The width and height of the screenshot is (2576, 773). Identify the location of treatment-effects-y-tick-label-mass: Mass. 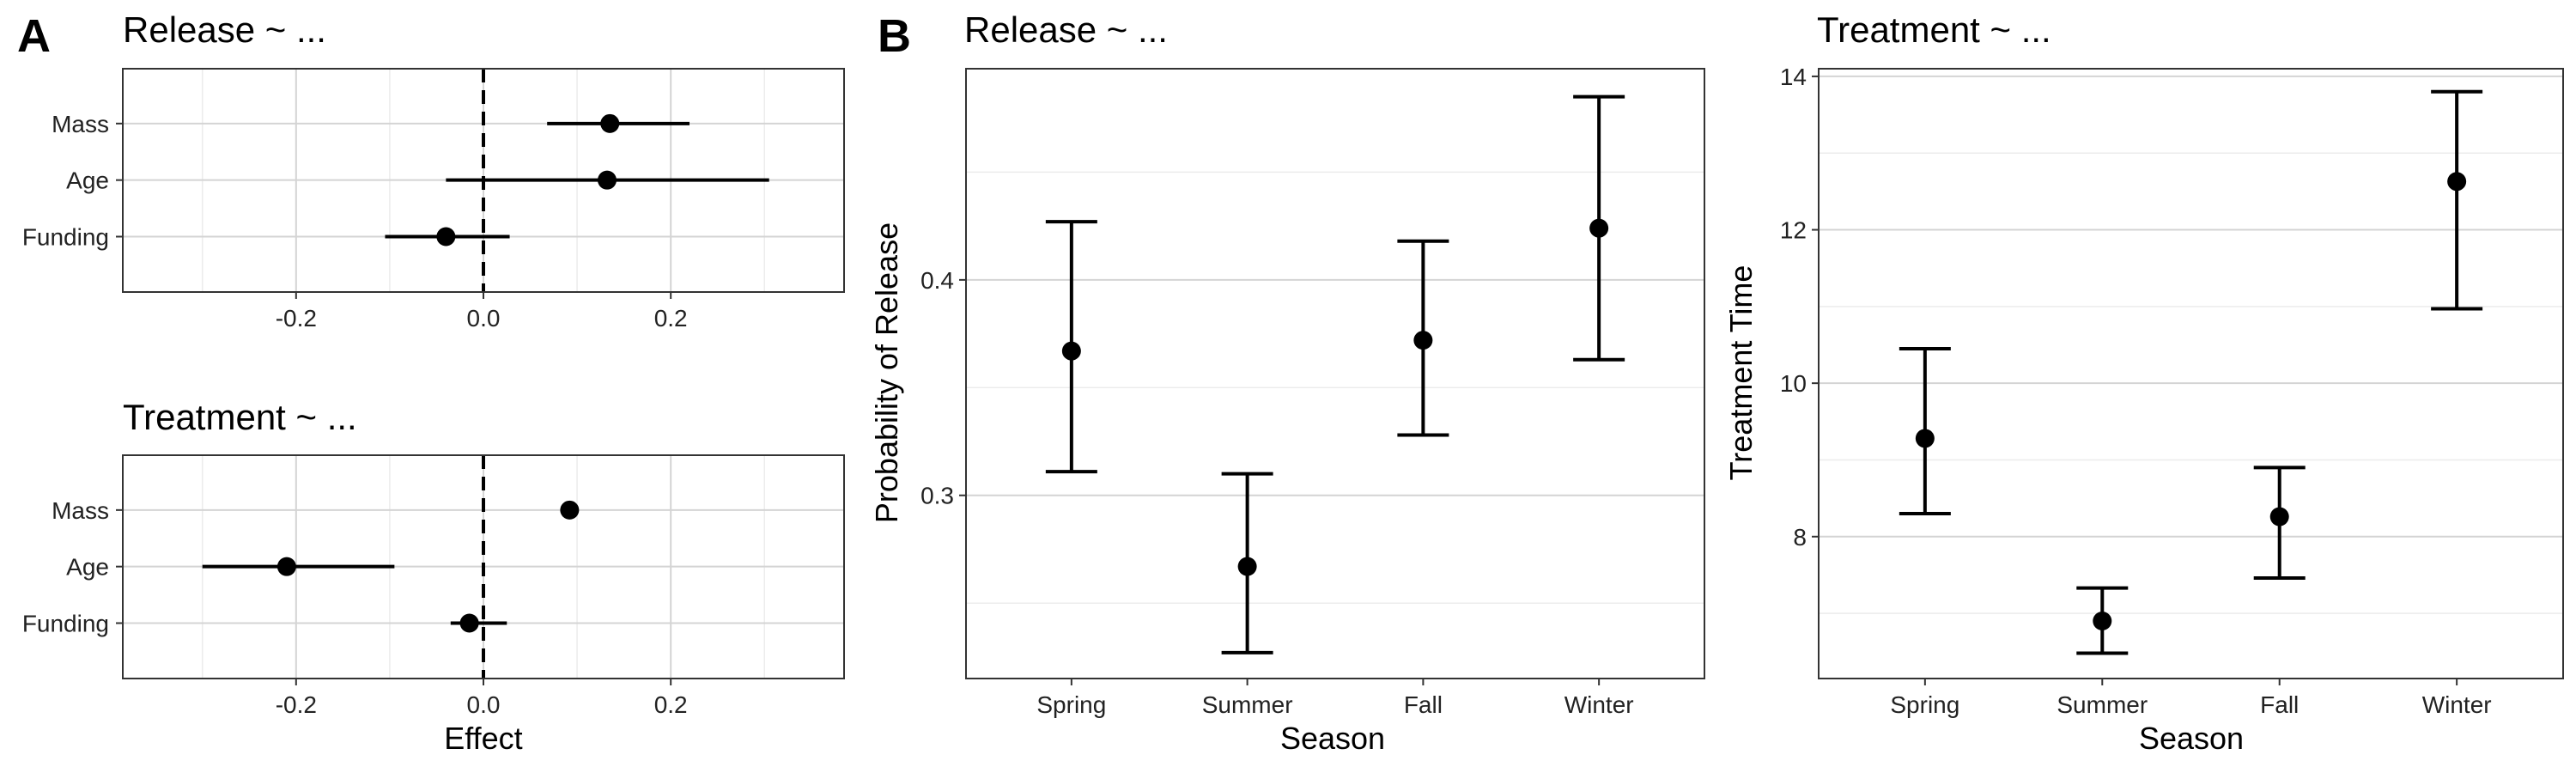
(80, 511).